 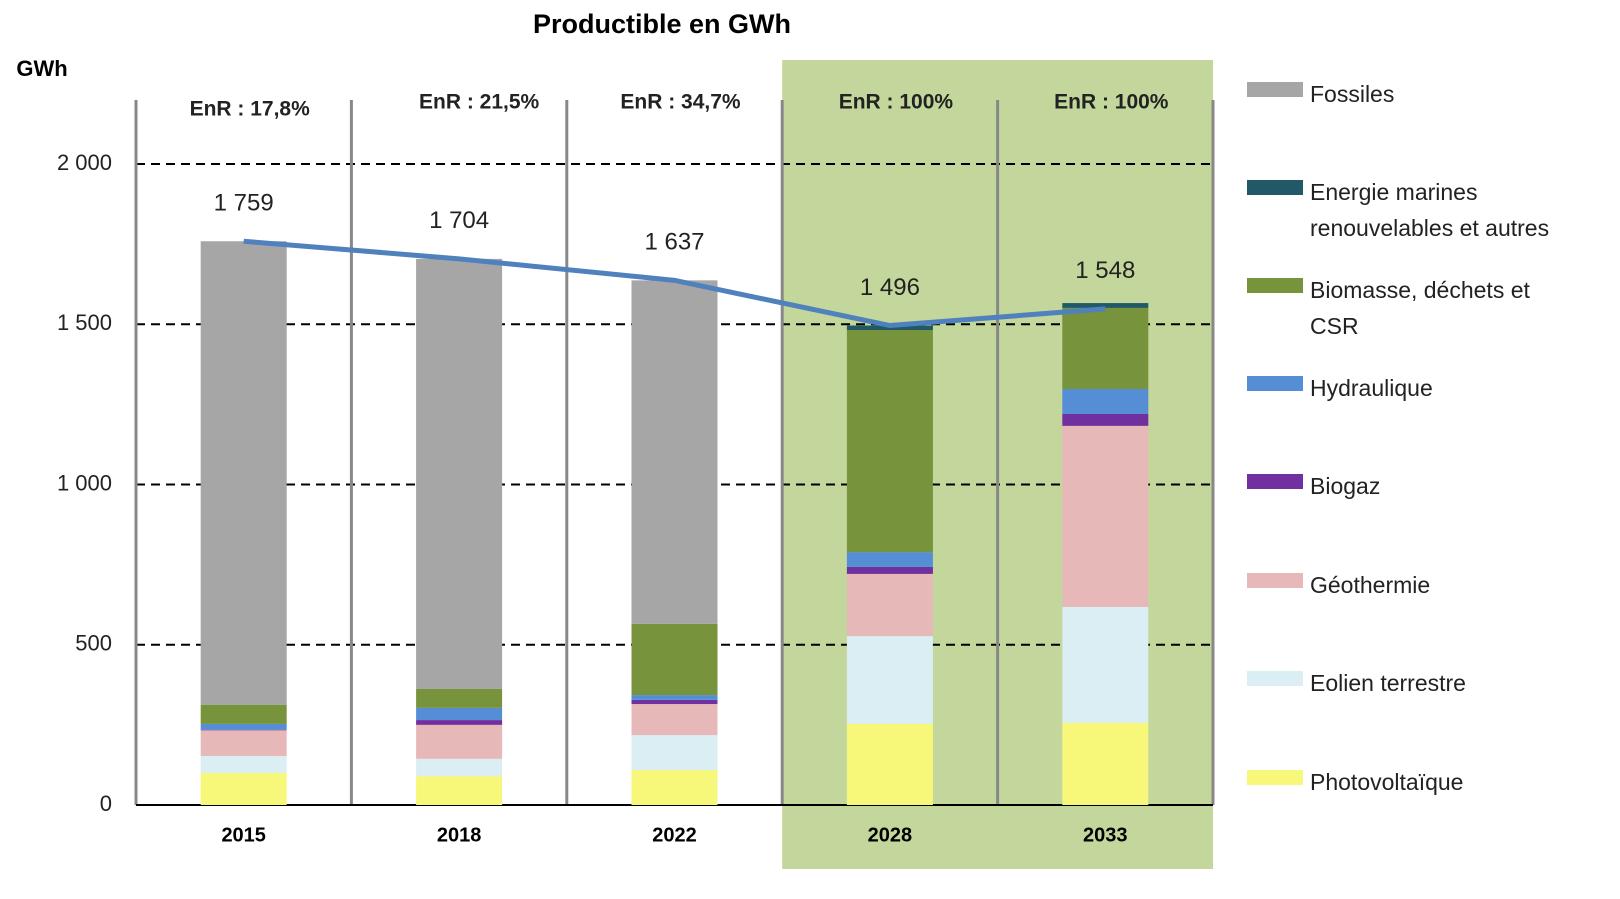 I want to click on legend-item: Biomasse, déchets et CSR, so click(x=1412, y=308).